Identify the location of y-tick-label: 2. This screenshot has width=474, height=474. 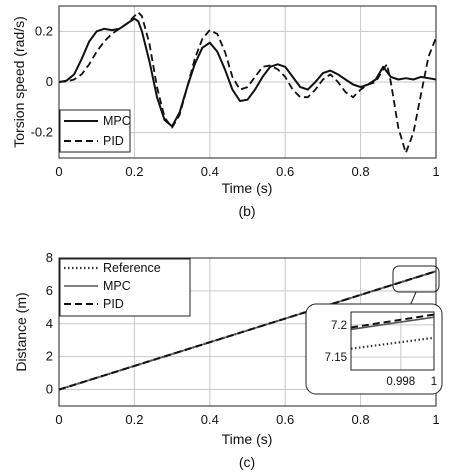
(49, 356).